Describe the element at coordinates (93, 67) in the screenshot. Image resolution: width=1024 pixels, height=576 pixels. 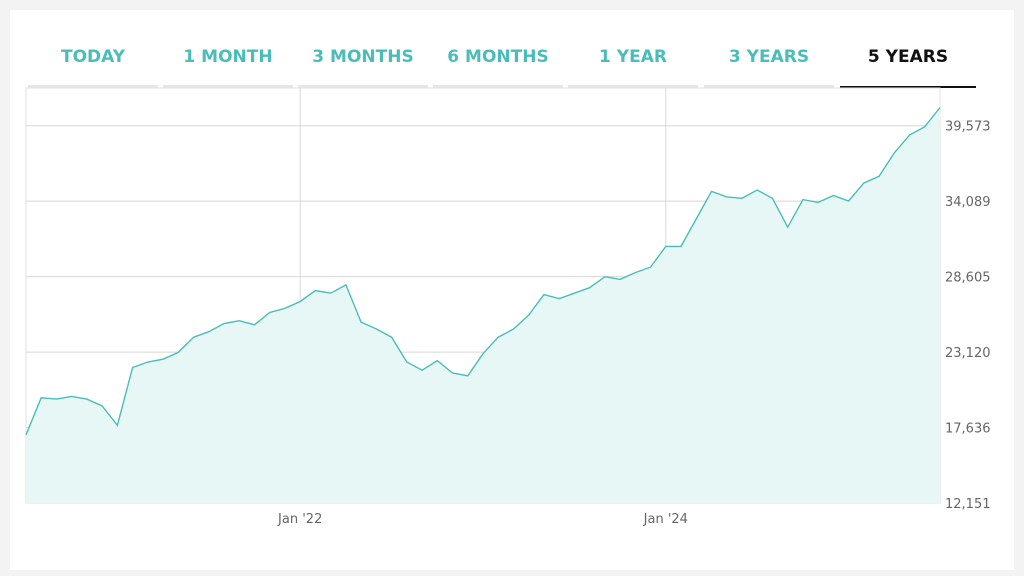
I see `tab-today: TODAY` at that location.